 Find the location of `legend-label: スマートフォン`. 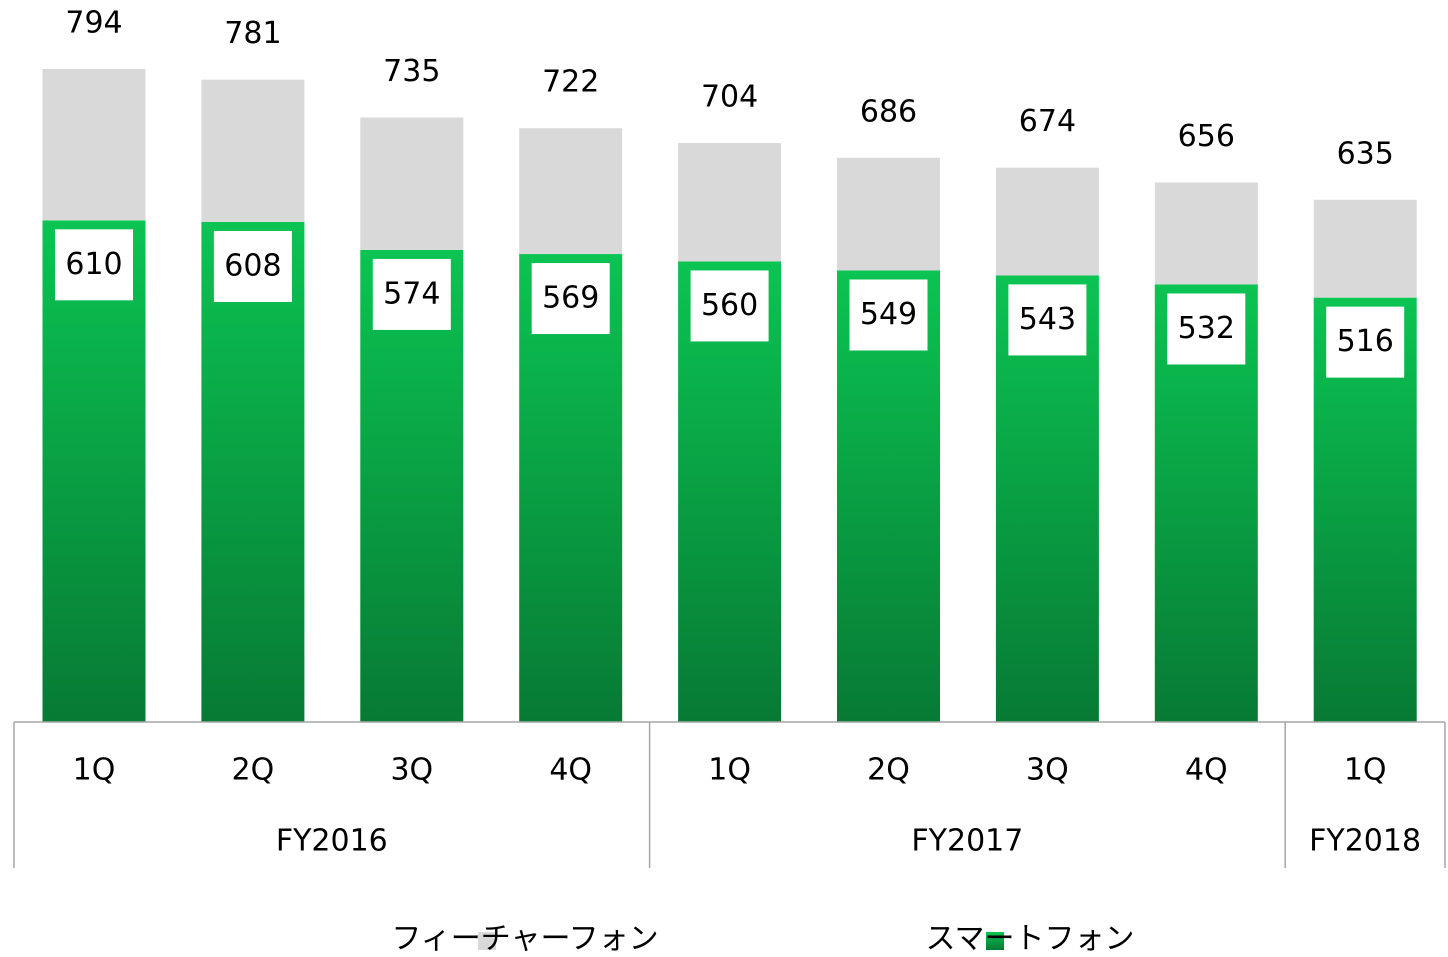

legend-label: スマートフォン is located at coordinates (1029, 939).